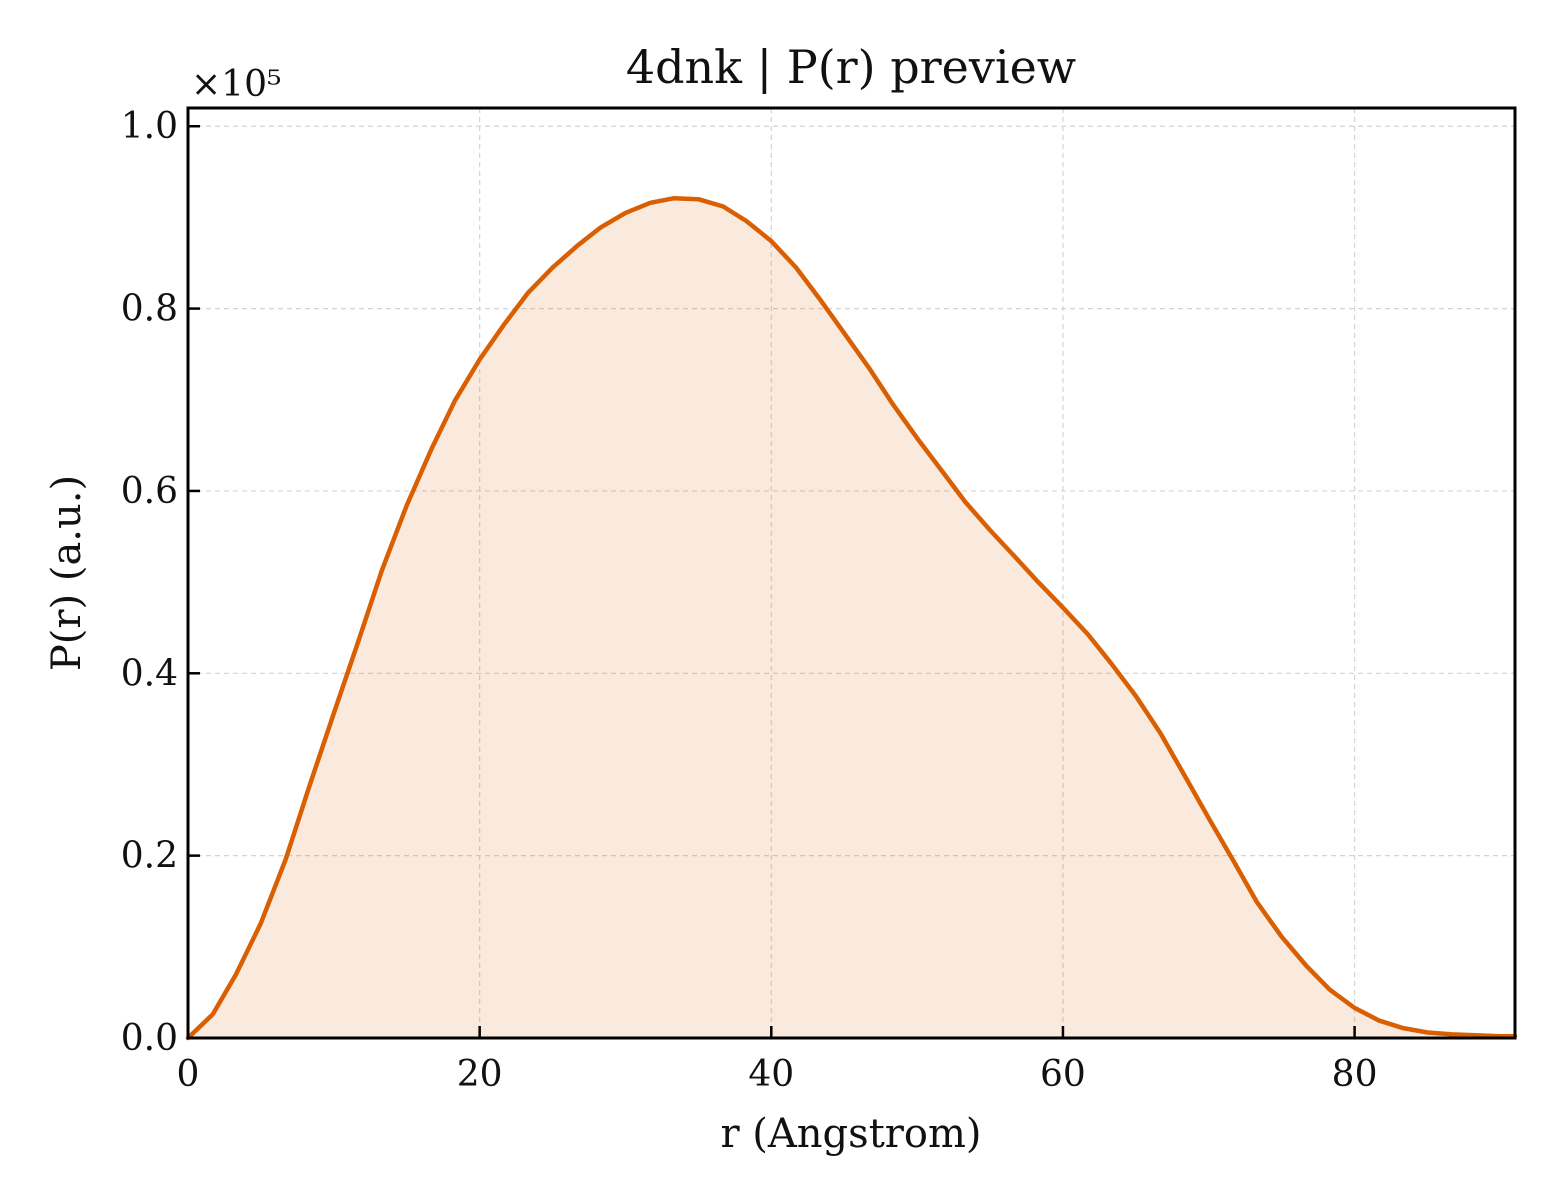 The image size is (1560, 1200). I want to click on x-tick-label: 80, so click(1355, 1074).